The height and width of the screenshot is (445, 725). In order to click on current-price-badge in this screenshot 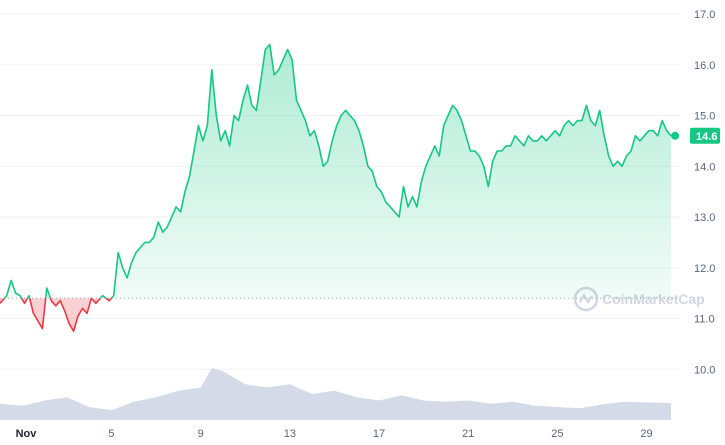, I will do `click(705, 135)`.